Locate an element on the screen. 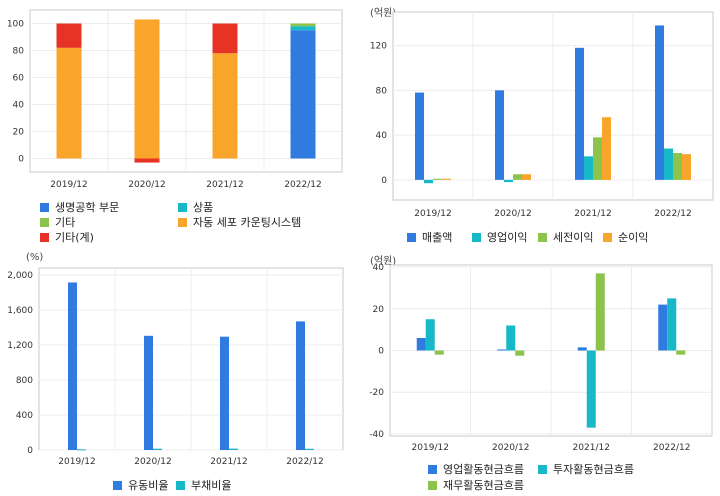 The width and height of the screenshot is (720, 496). legend-item: 영업이익 is located at coordinates (499, 237).